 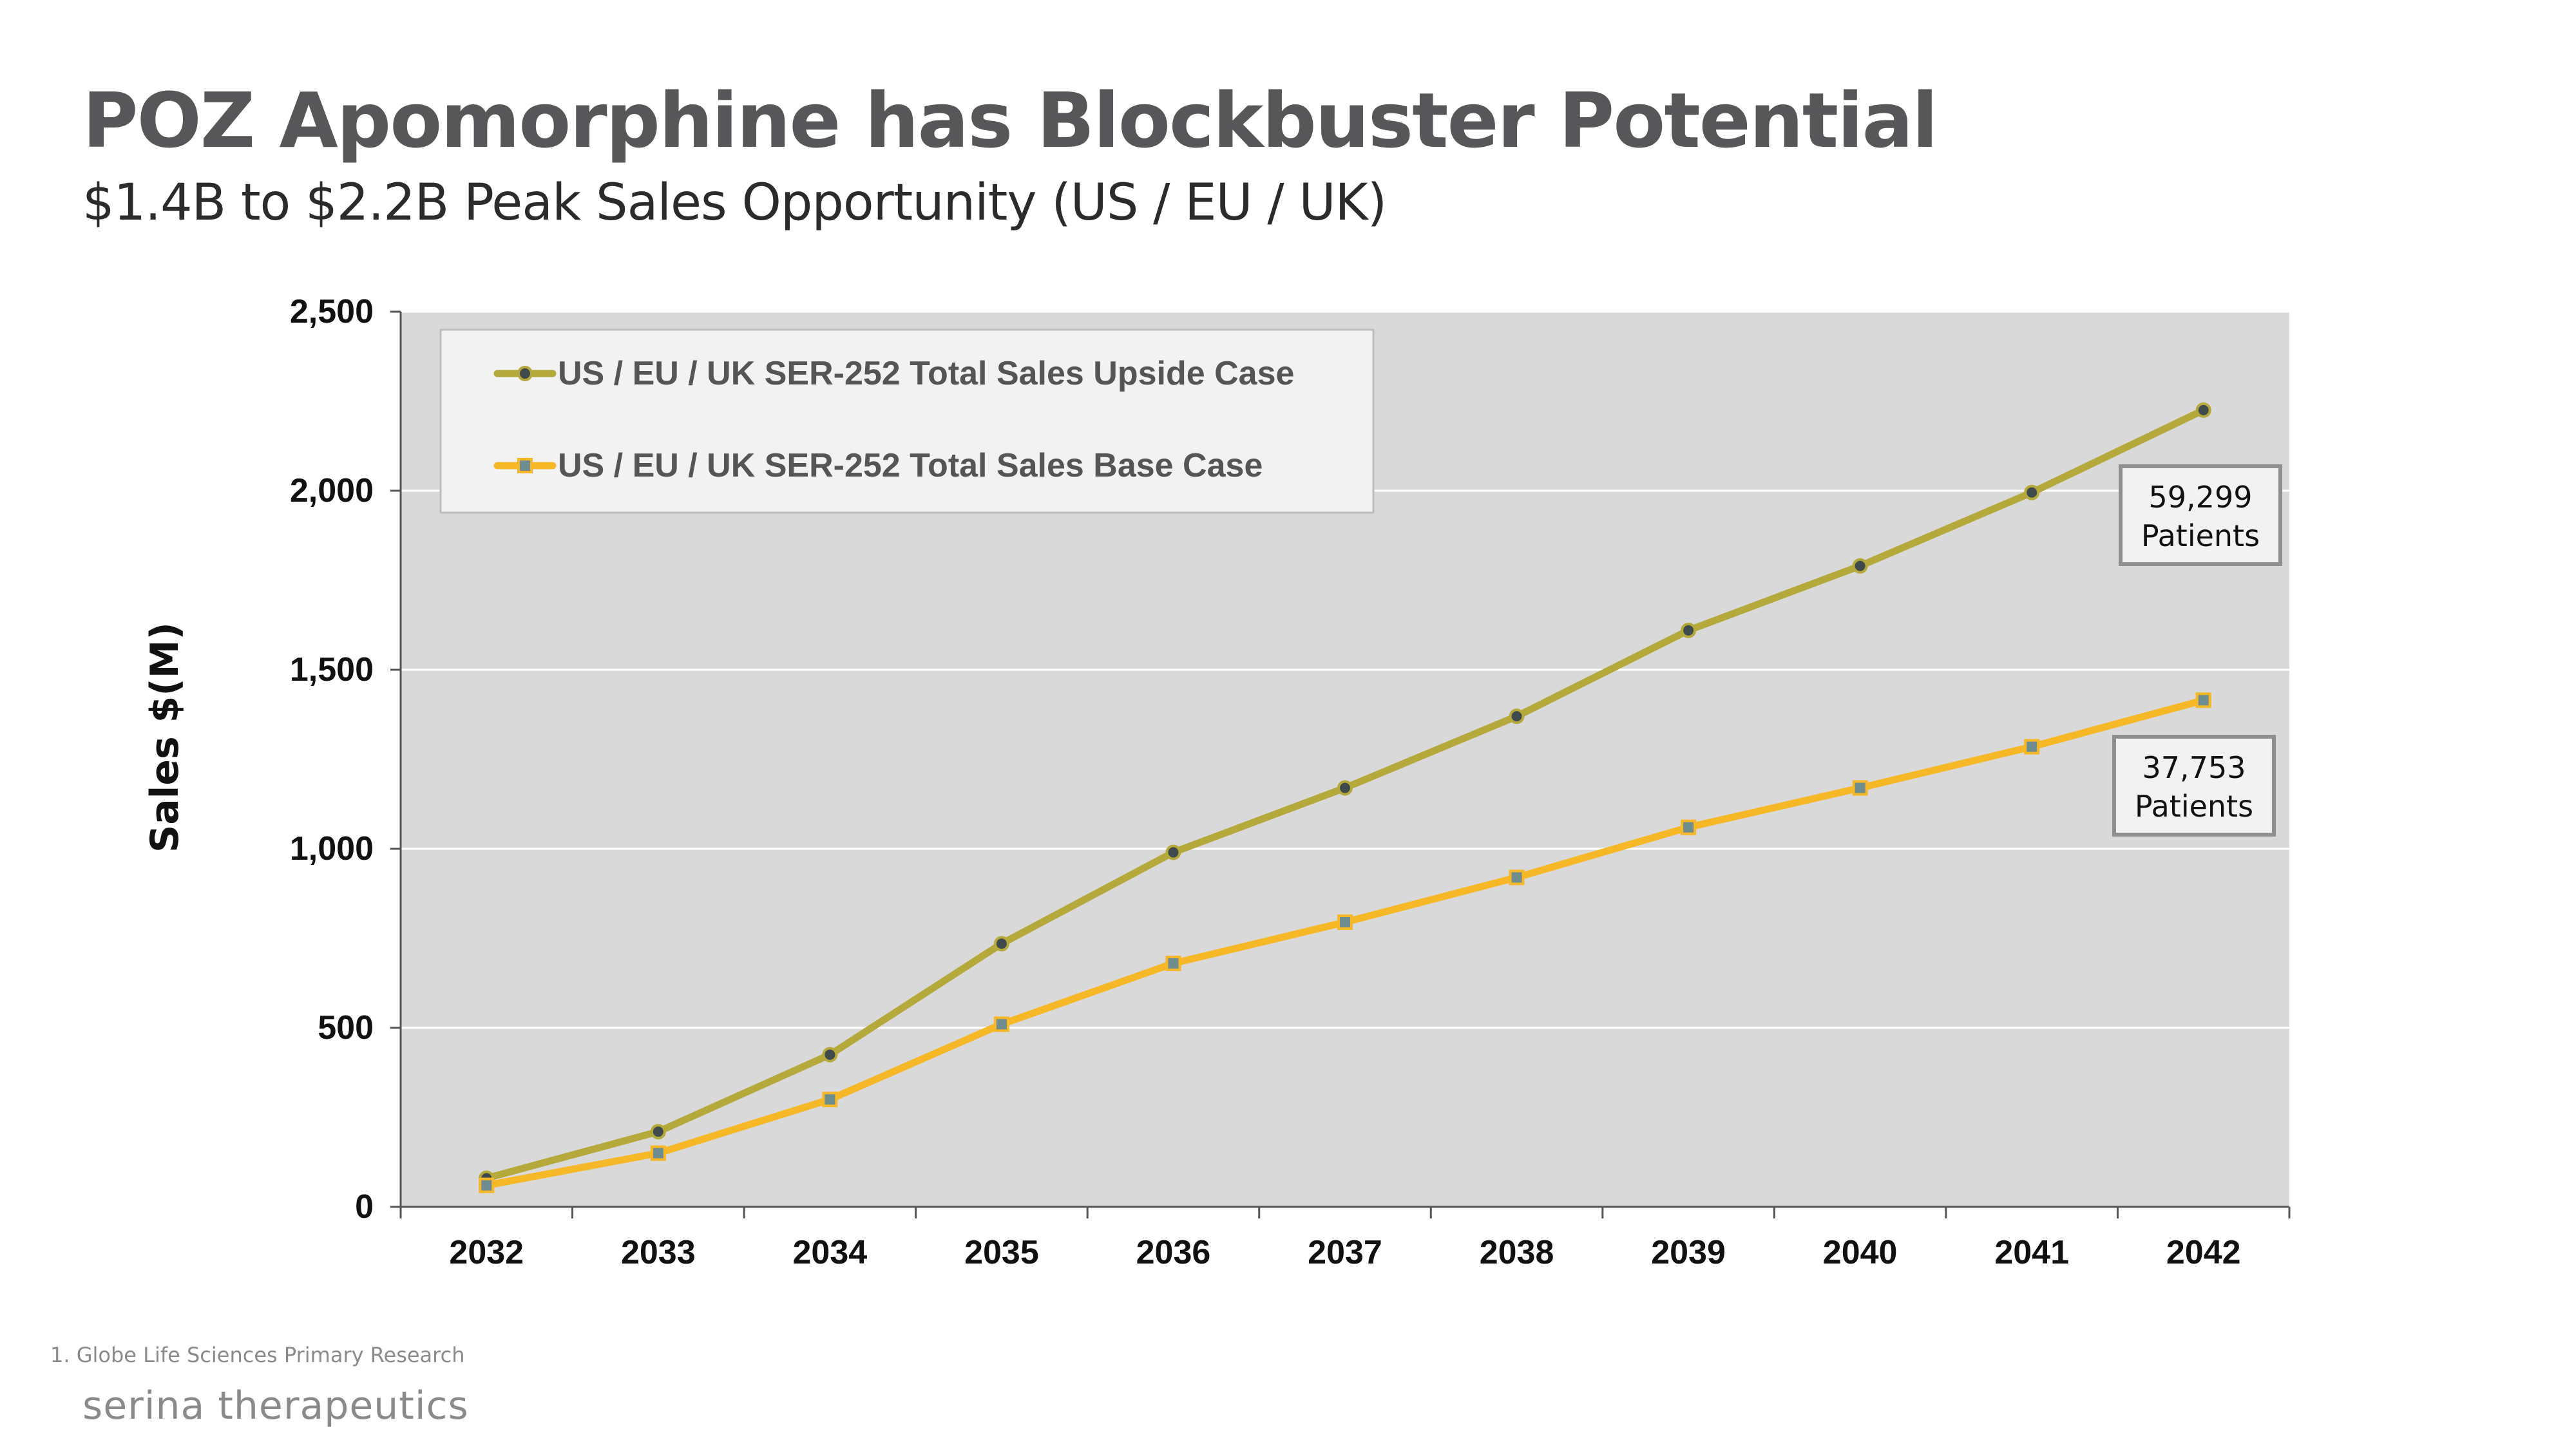 What do you see at coordinates (1345, 1253) in the screenshot?
I see `x-tick-label: 2037` at bounding box center [1345, 1253].